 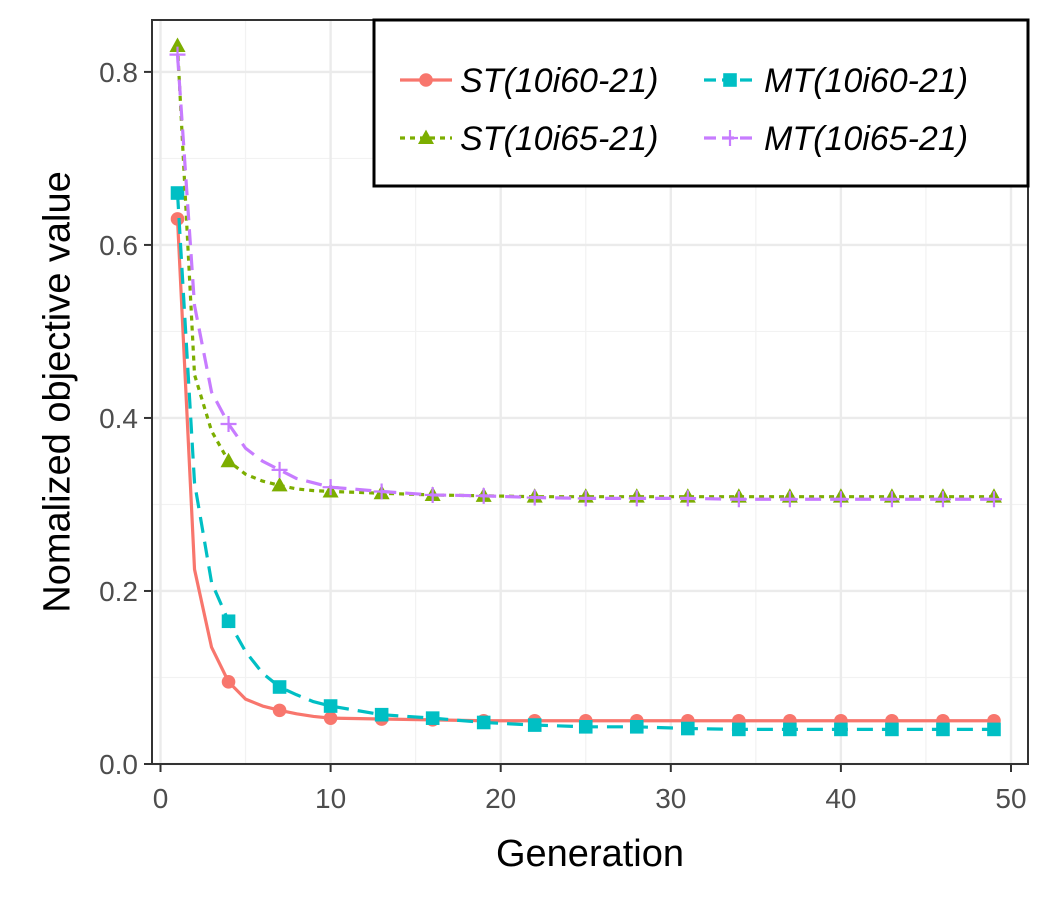 What do you see at coordinates (559, 81) in the screenshot?
I see `legend-label: ST(10i60-21)` at bounding box center [559, 81].